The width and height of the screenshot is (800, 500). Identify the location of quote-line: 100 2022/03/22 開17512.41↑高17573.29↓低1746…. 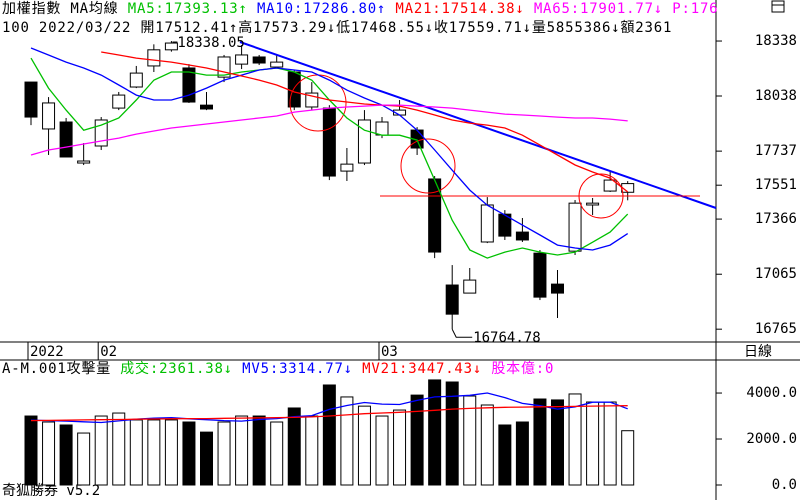
(337, 27).